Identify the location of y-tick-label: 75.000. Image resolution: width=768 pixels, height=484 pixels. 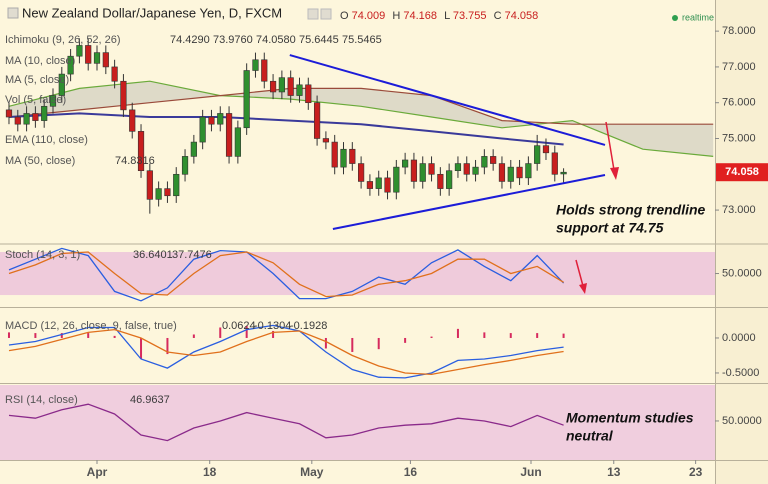
(739, 138).